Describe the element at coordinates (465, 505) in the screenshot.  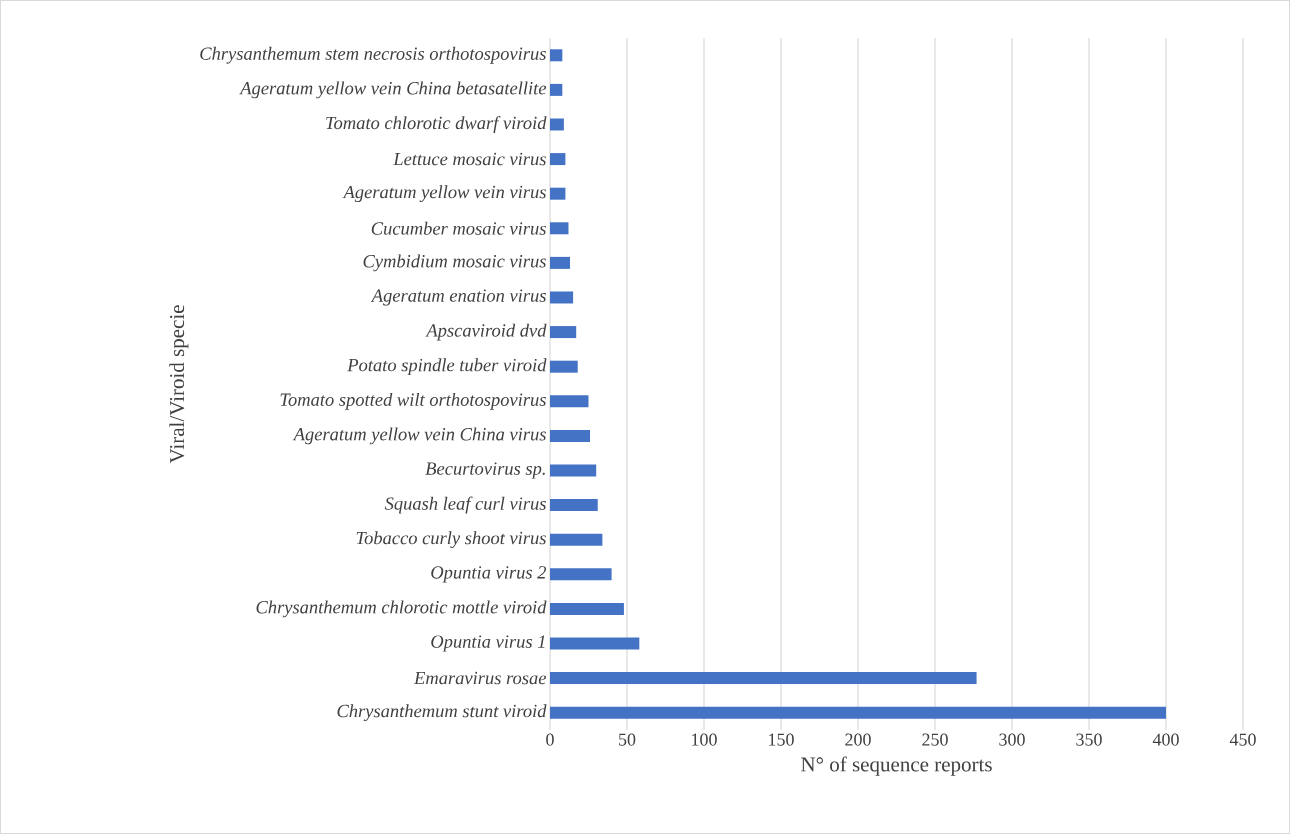
I see `y-tick-label: Squash leaf curl virus` at that location.